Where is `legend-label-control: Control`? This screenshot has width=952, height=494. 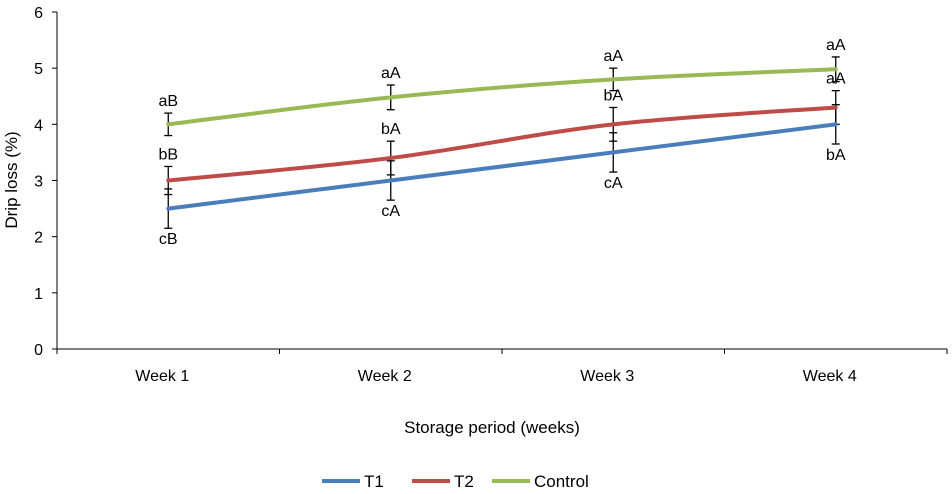 legend-label-control: Control is located at coordinates (561, 481).